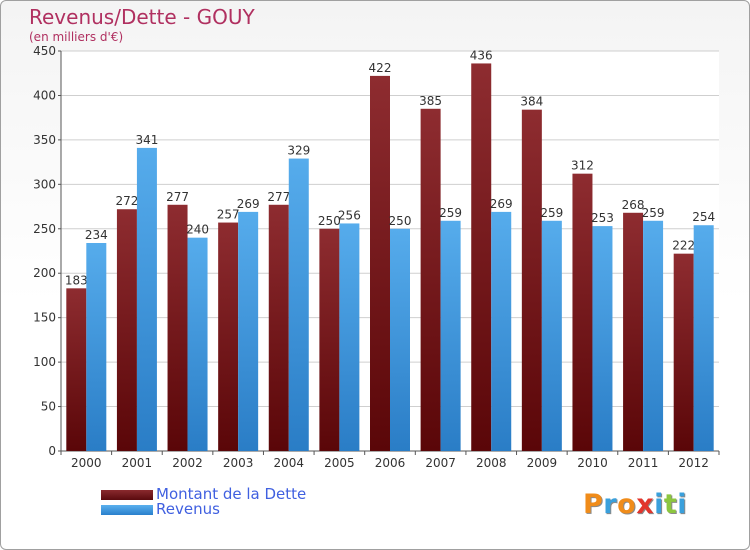 The height and width of the screenshot is (550, 750). I want to click on data-label: 329, so click(298, 151).